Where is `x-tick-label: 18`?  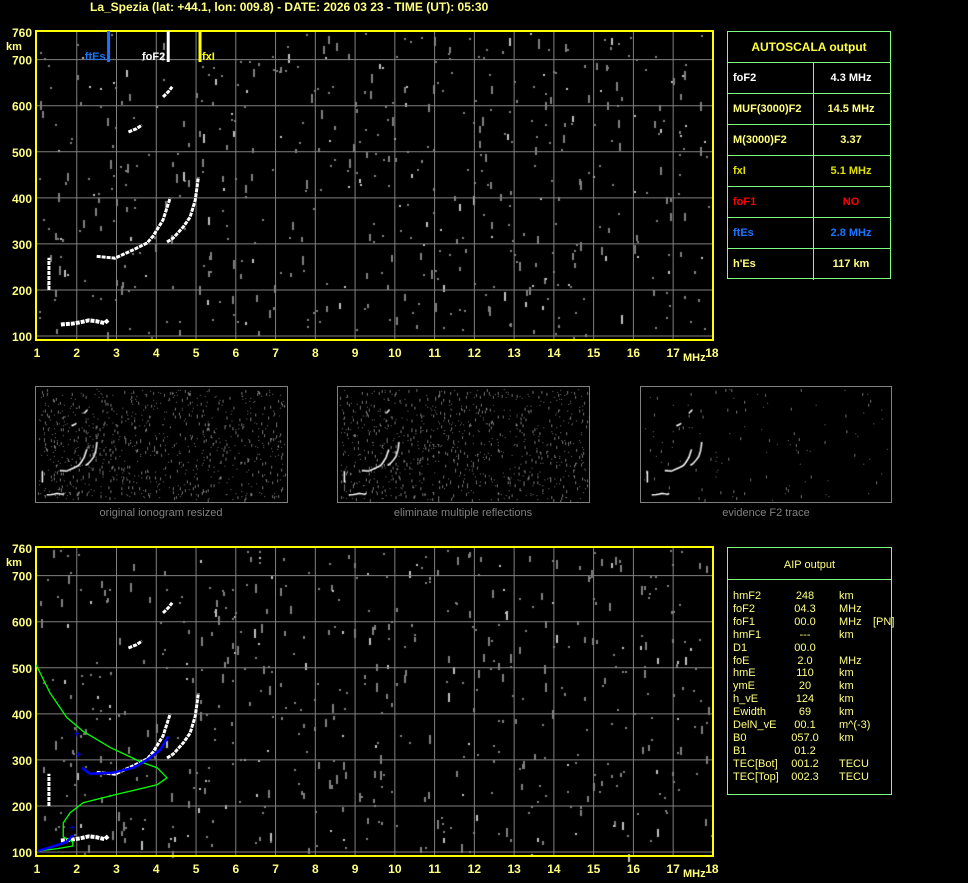
x-tick-label: 18 is located at coordinates (712, 353).